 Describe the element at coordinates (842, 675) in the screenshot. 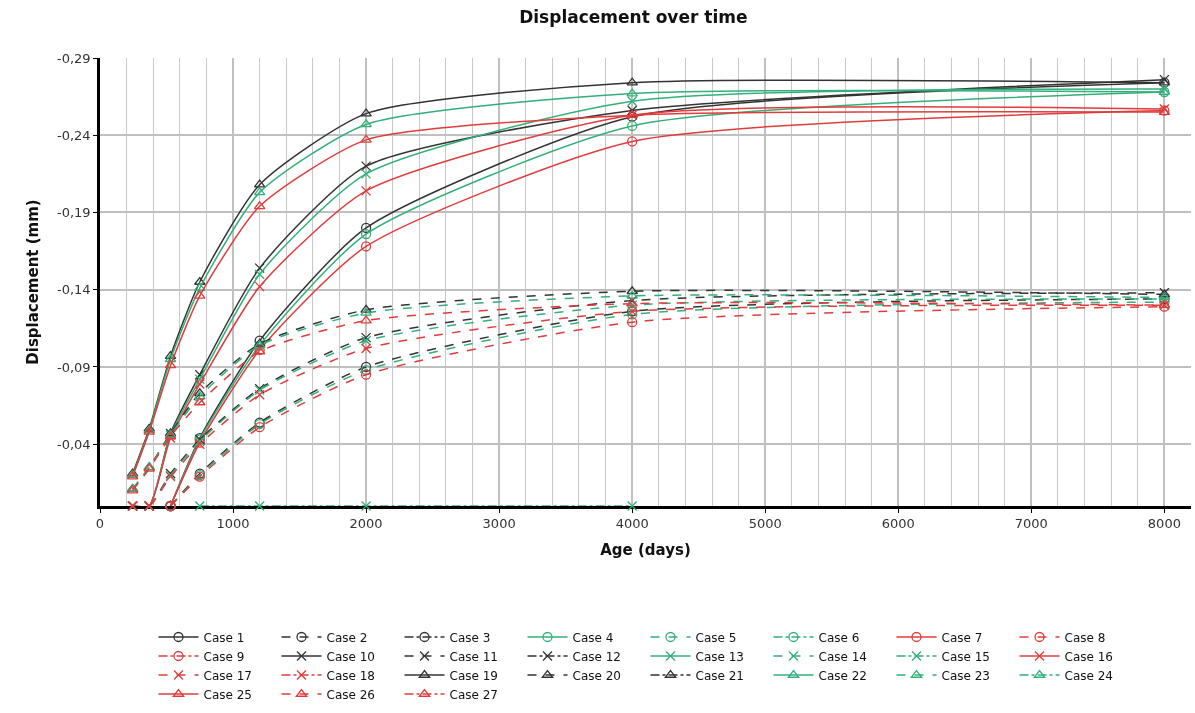

I see `legend-label: Case 22` at that location.